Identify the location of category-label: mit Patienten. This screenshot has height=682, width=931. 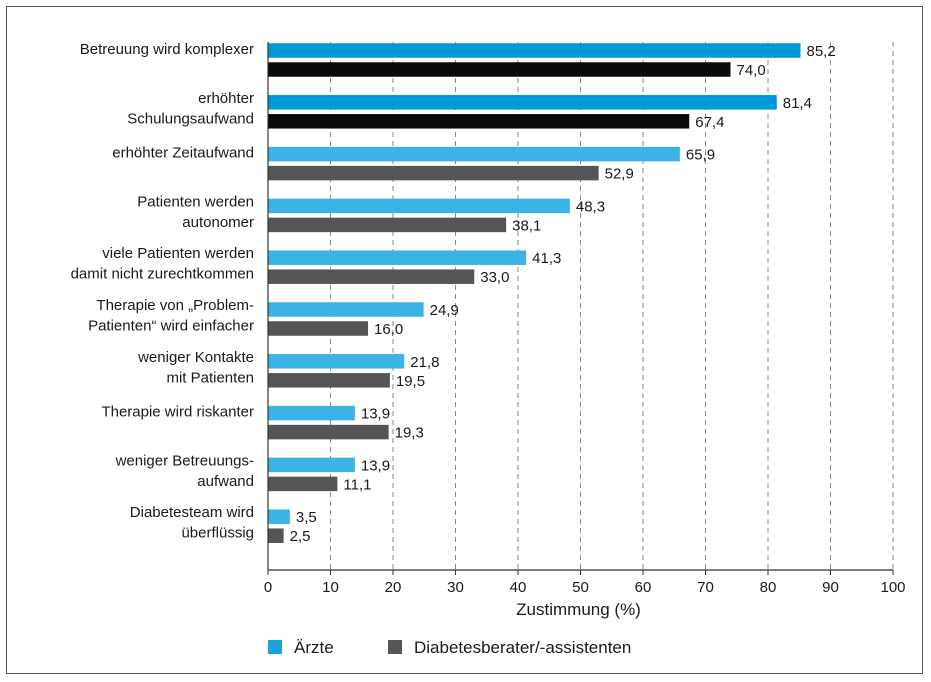
(210, 377).